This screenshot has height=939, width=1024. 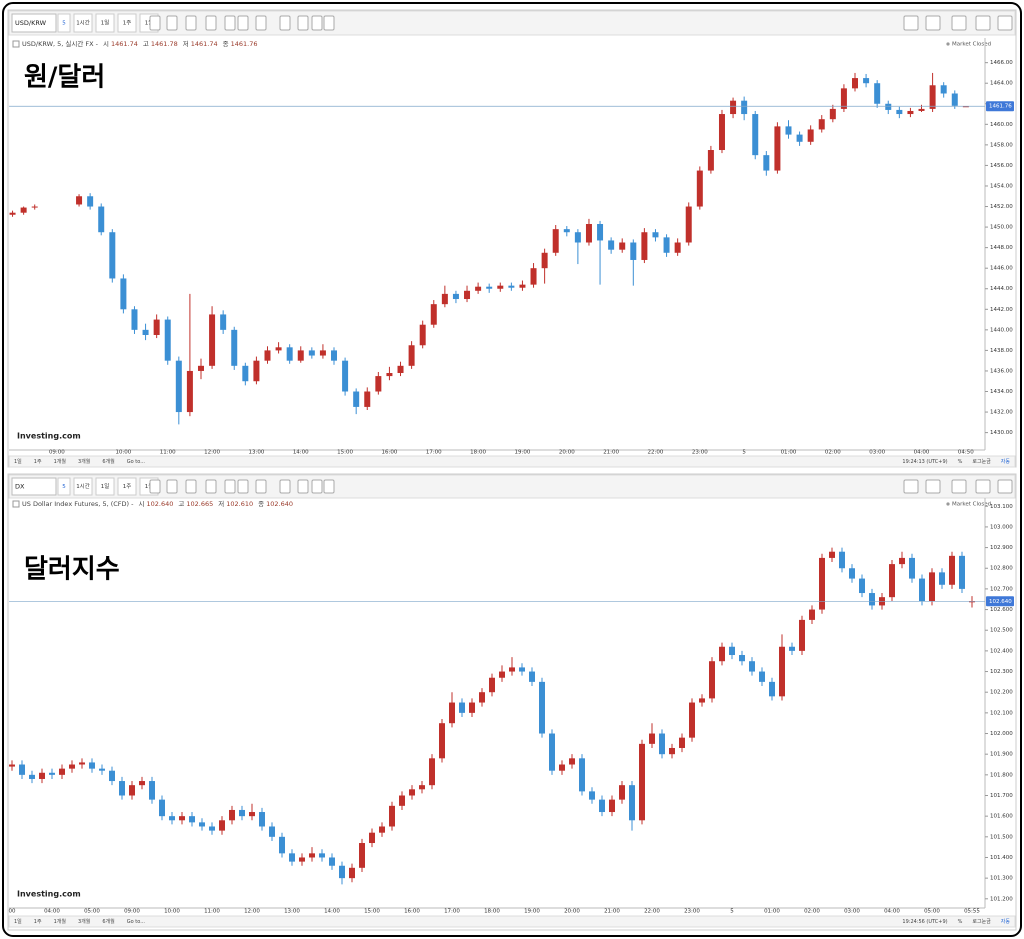 I want to click on x-tick-label: 14:00, so click(x=301, y=453).